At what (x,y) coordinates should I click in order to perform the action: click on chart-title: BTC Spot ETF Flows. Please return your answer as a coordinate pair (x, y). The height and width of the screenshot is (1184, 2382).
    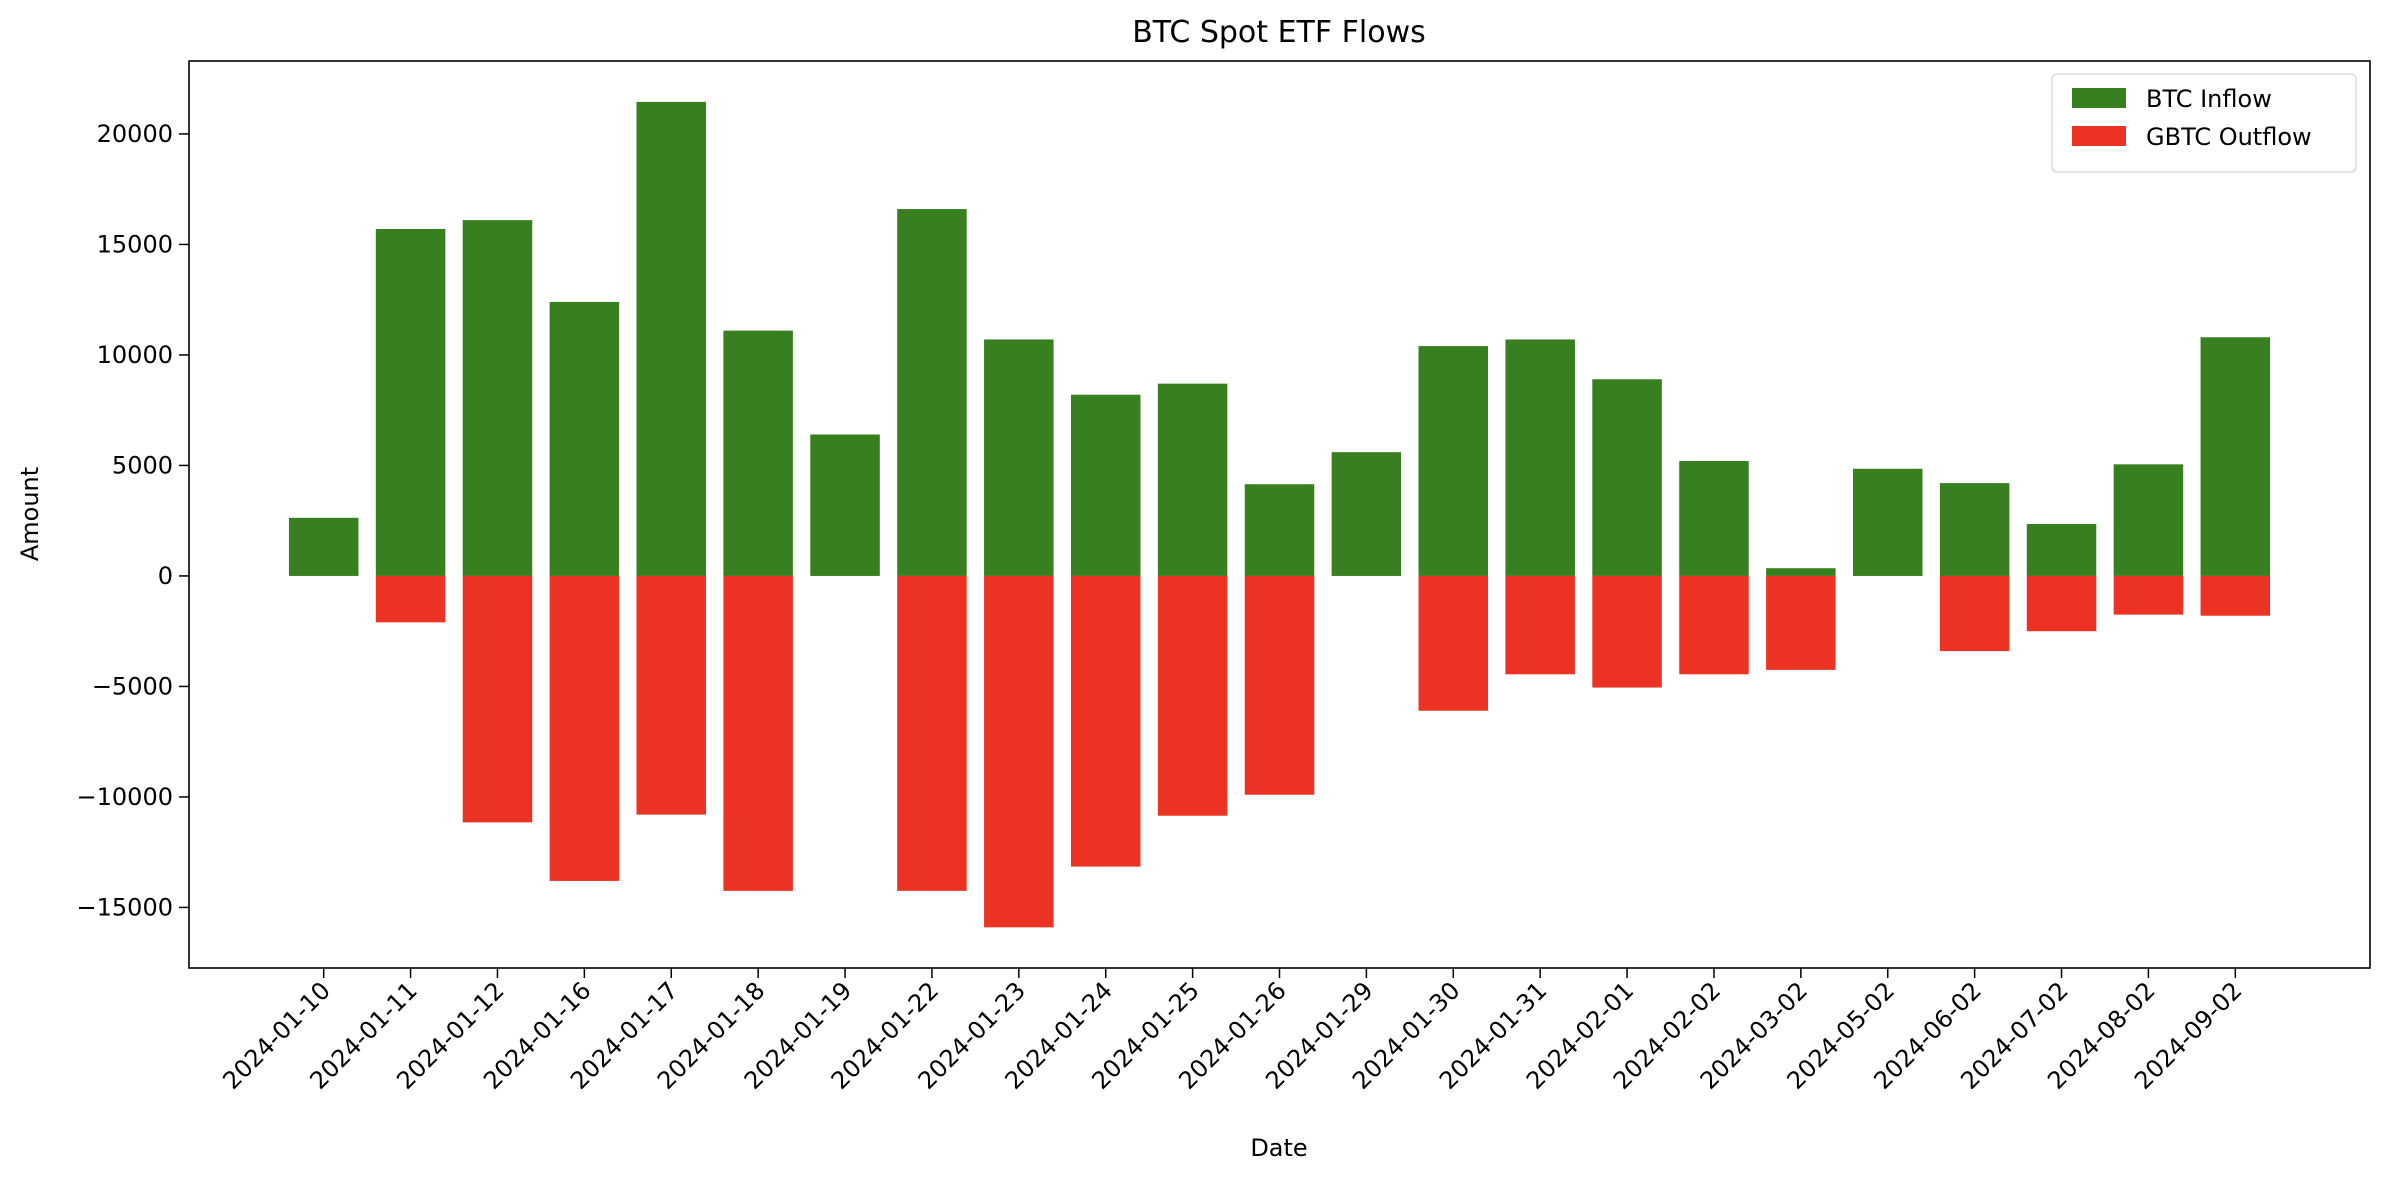
    Looking at the image, I should click on (1279, 32).